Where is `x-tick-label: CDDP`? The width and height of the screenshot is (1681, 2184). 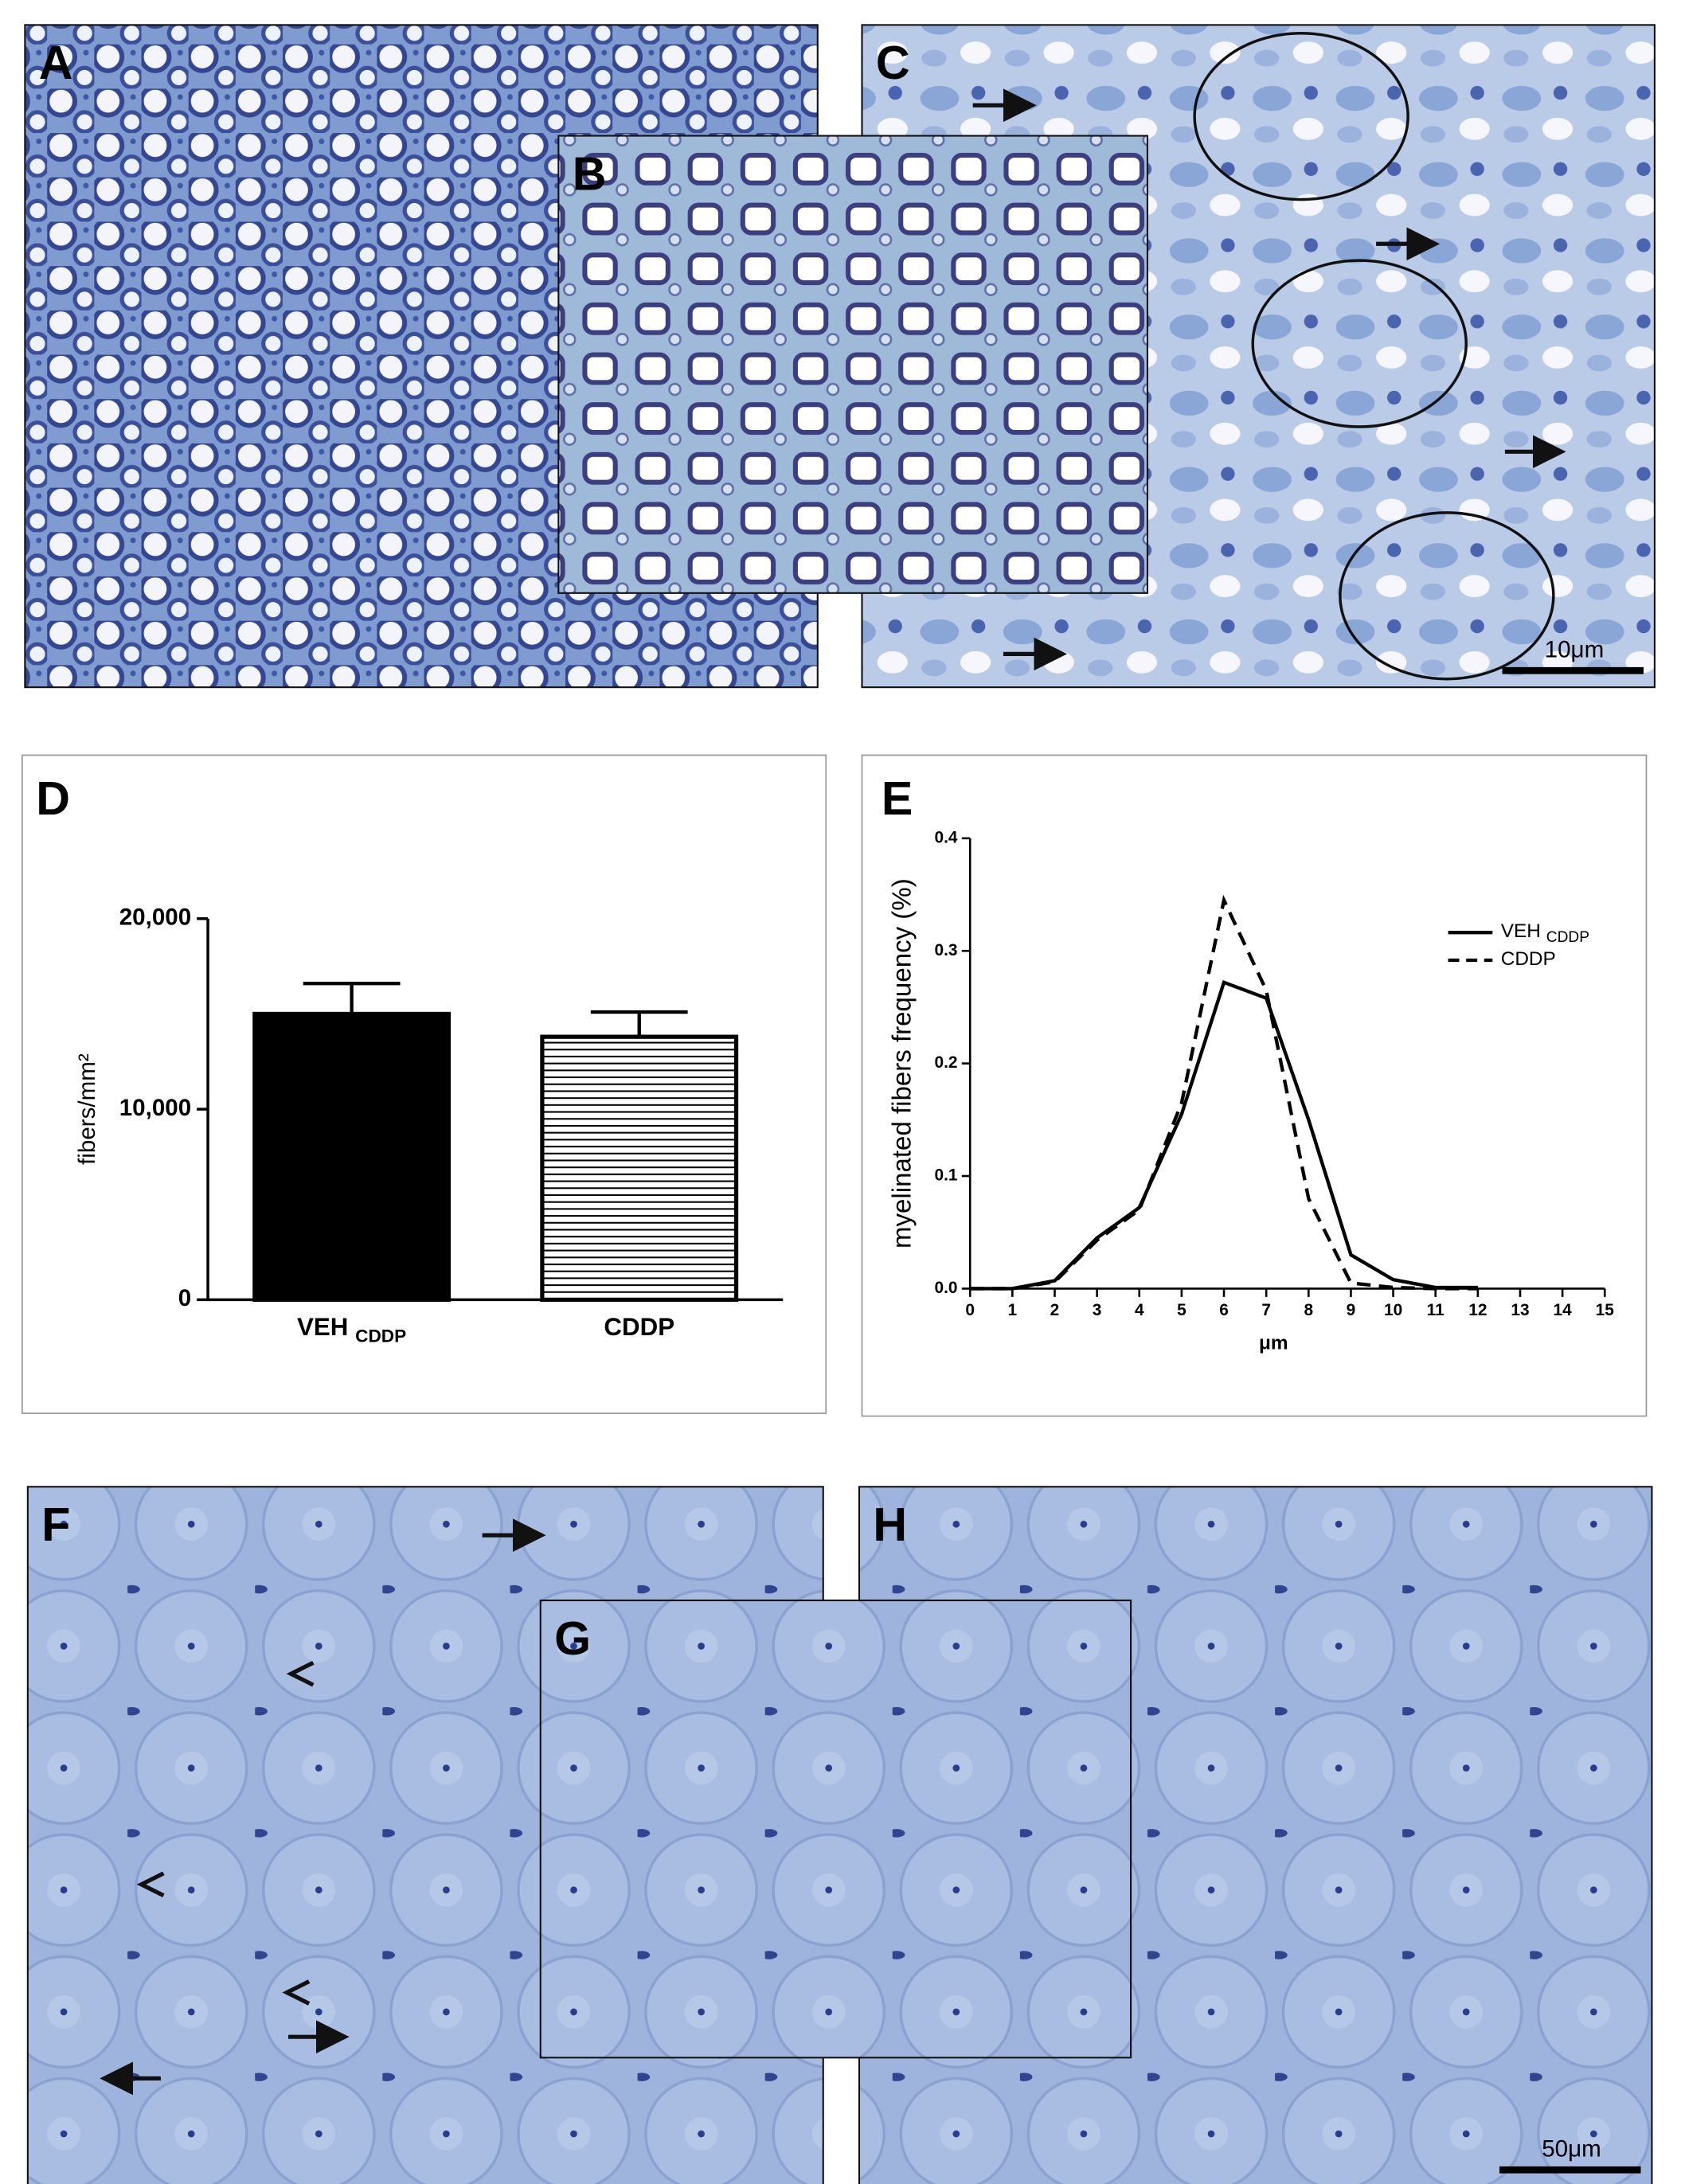
x-tick-label: CDDP is located at coordinates (639, 1327).